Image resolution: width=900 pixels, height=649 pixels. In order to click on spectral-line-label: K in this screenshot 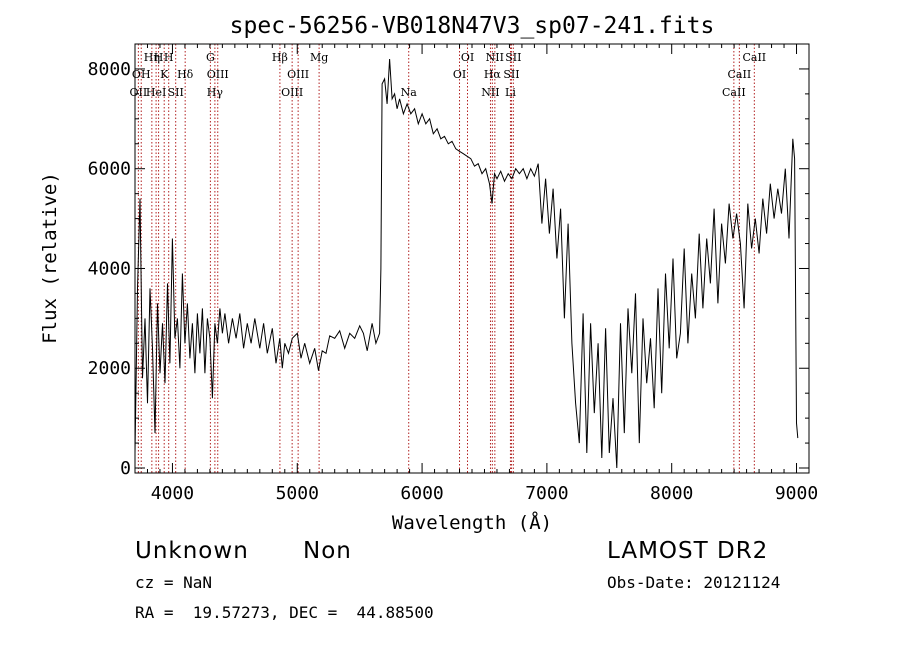, I will do `click(164, 74)`.